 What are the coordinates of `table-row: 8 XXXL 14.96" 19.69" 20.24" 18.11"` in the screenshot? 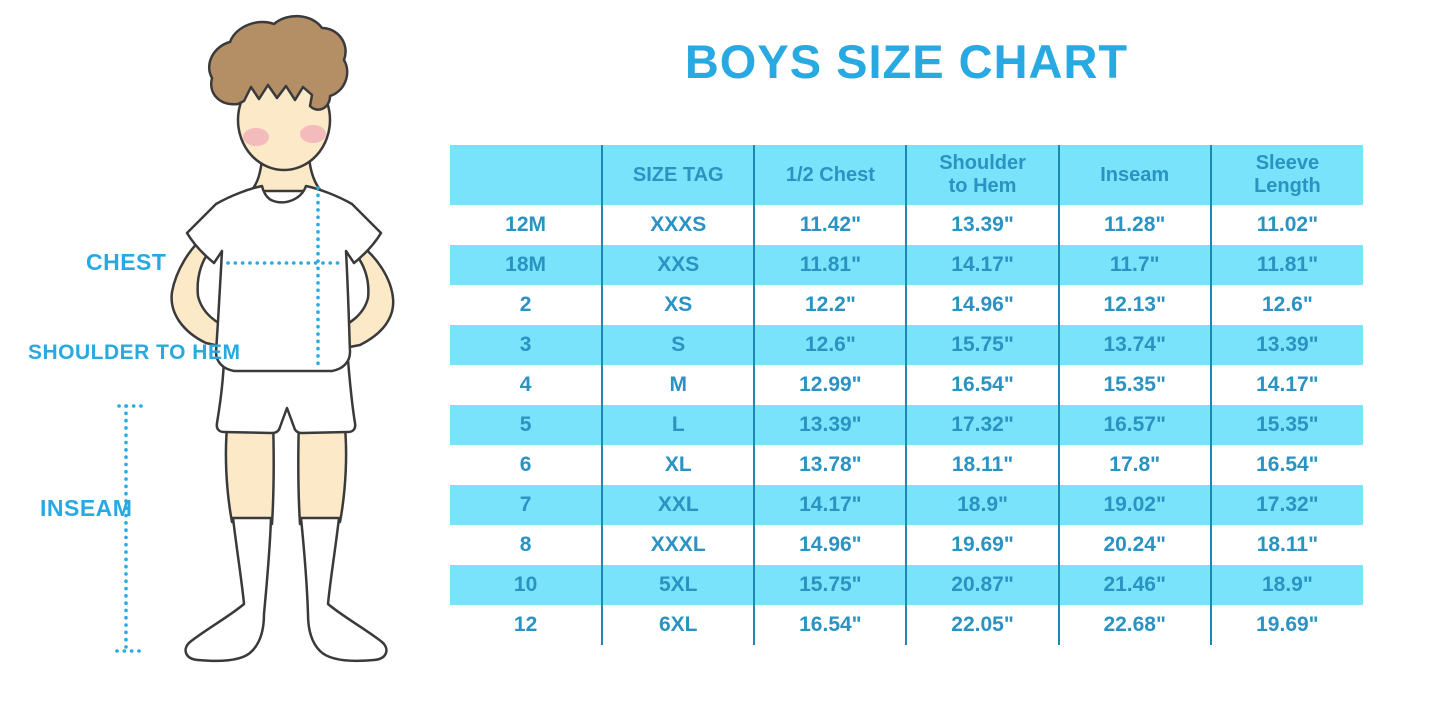 It's located at (906, 545).